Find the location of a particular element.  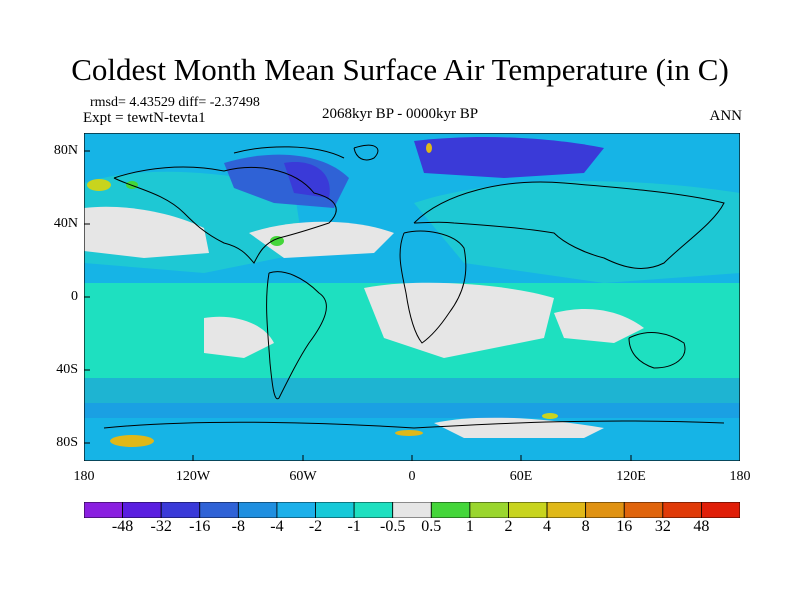

lon-label-0: 0 is located at coordinates (412, 476).